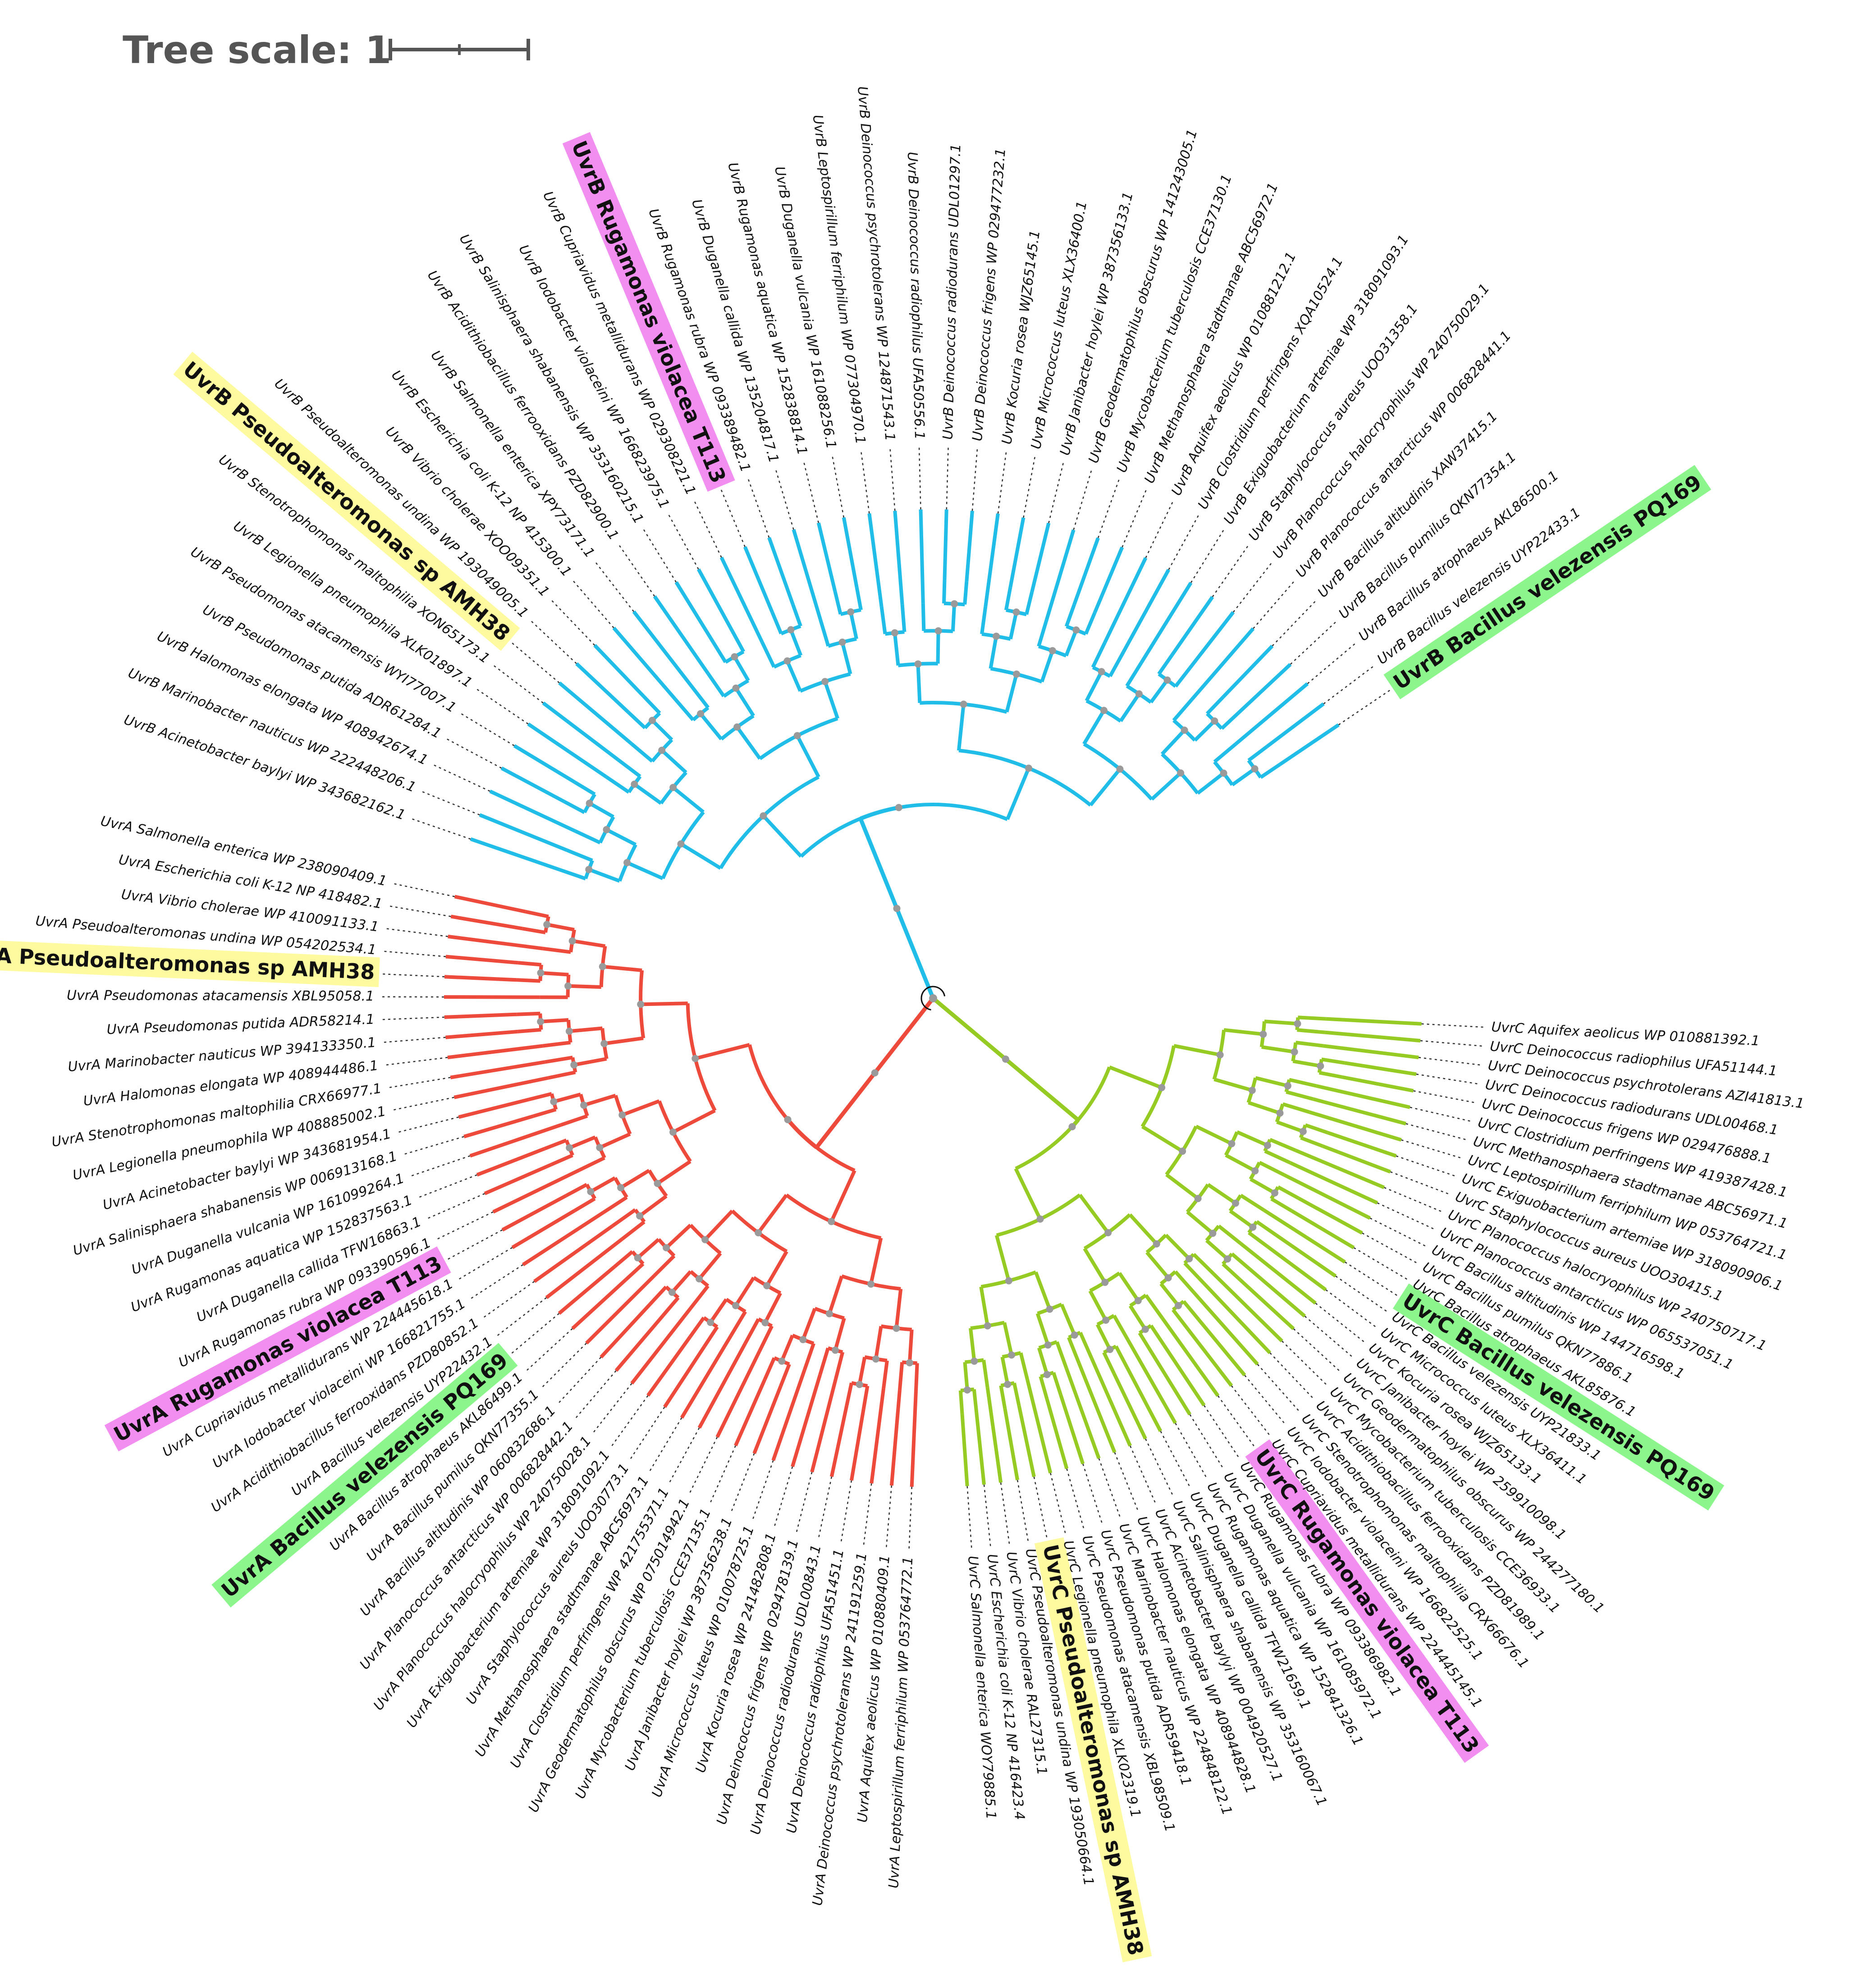 The width and height of the screenshot is (1859, 1988). Describe the element at coordinates (915, 295) in the screenshot. I see `leaf: UvrB Deinococcus radiophilus UFA50556.1` at that location.